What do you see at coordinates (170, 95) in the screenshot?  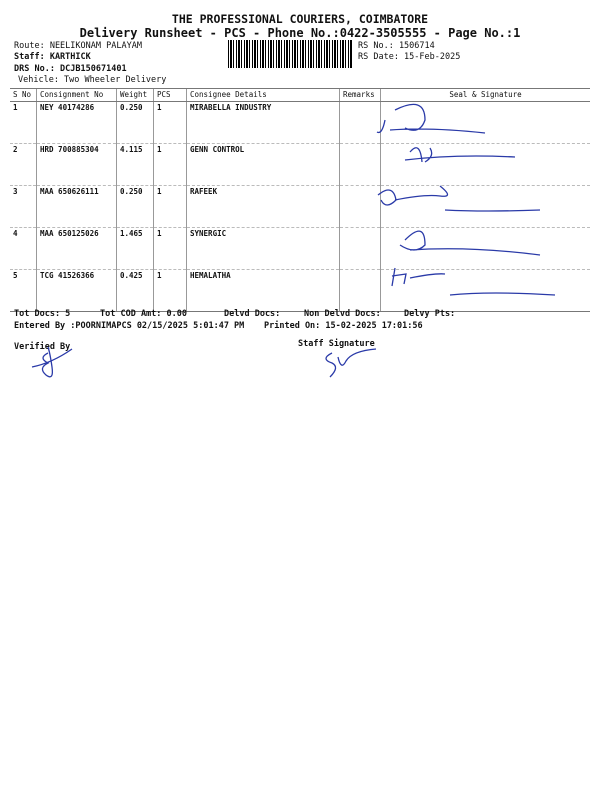 I see `col-pcs: PCS` at bounding box center [170, 95].